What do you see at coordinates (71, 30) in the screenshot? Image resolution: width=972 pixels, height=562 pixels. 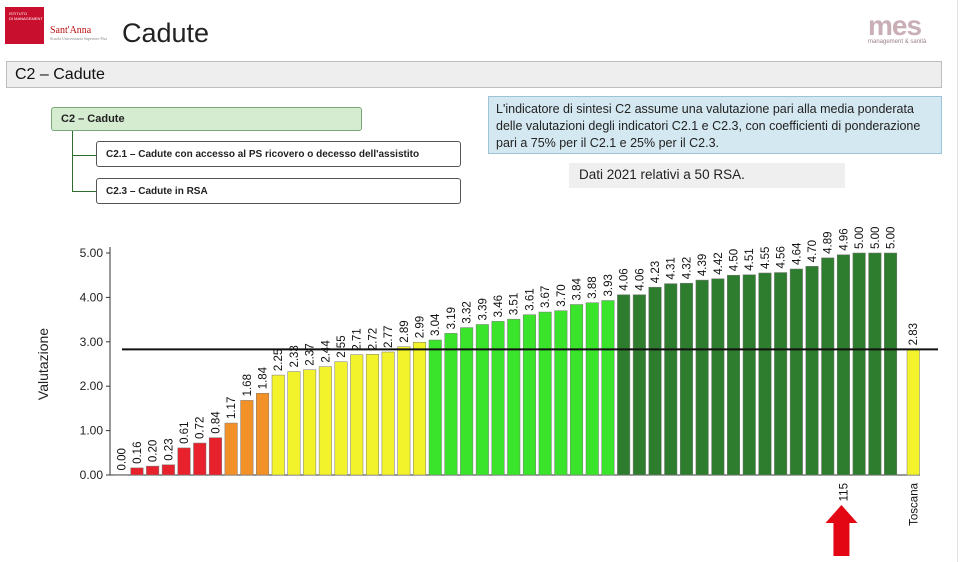 I see `logo-name: Sant'Anna` at bounding box center [71, 30].